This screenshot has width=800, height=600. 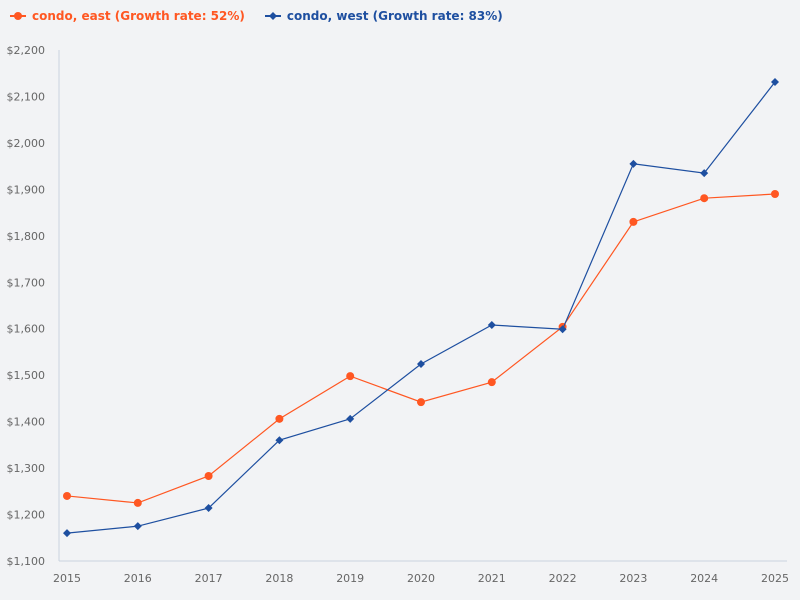 What do you see at coordinates (272, 16) in the screenshot?
I see `legend-marker-diamond-icon` at bounding box center [272, 16].